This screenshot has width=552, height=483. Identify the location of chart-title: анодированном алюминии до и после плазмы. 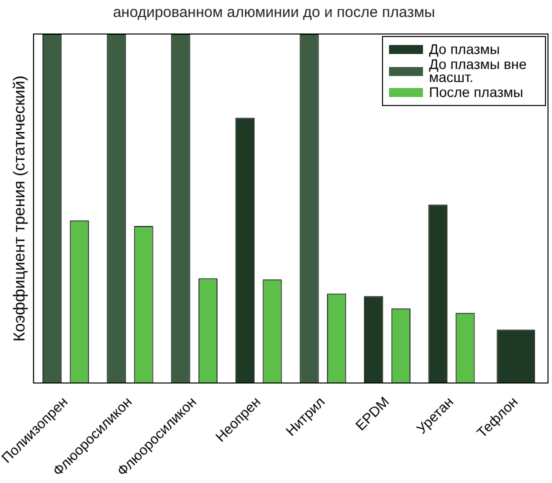
(274, 13).